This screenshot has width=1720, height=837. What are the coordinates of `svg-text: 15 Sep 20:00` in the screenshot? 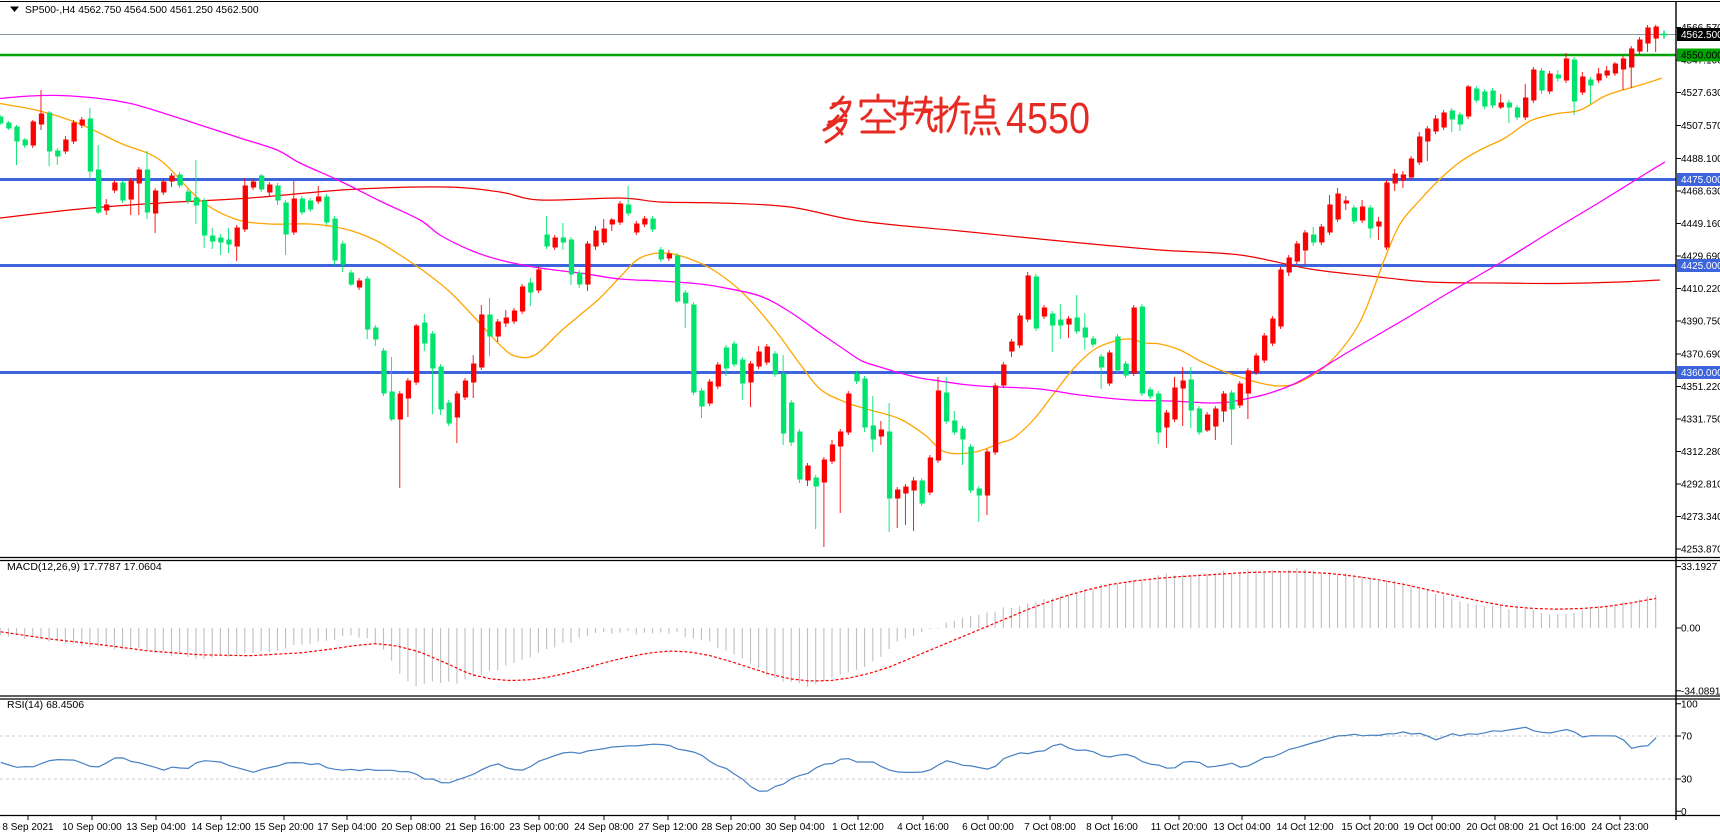 It's located at (284, 827).